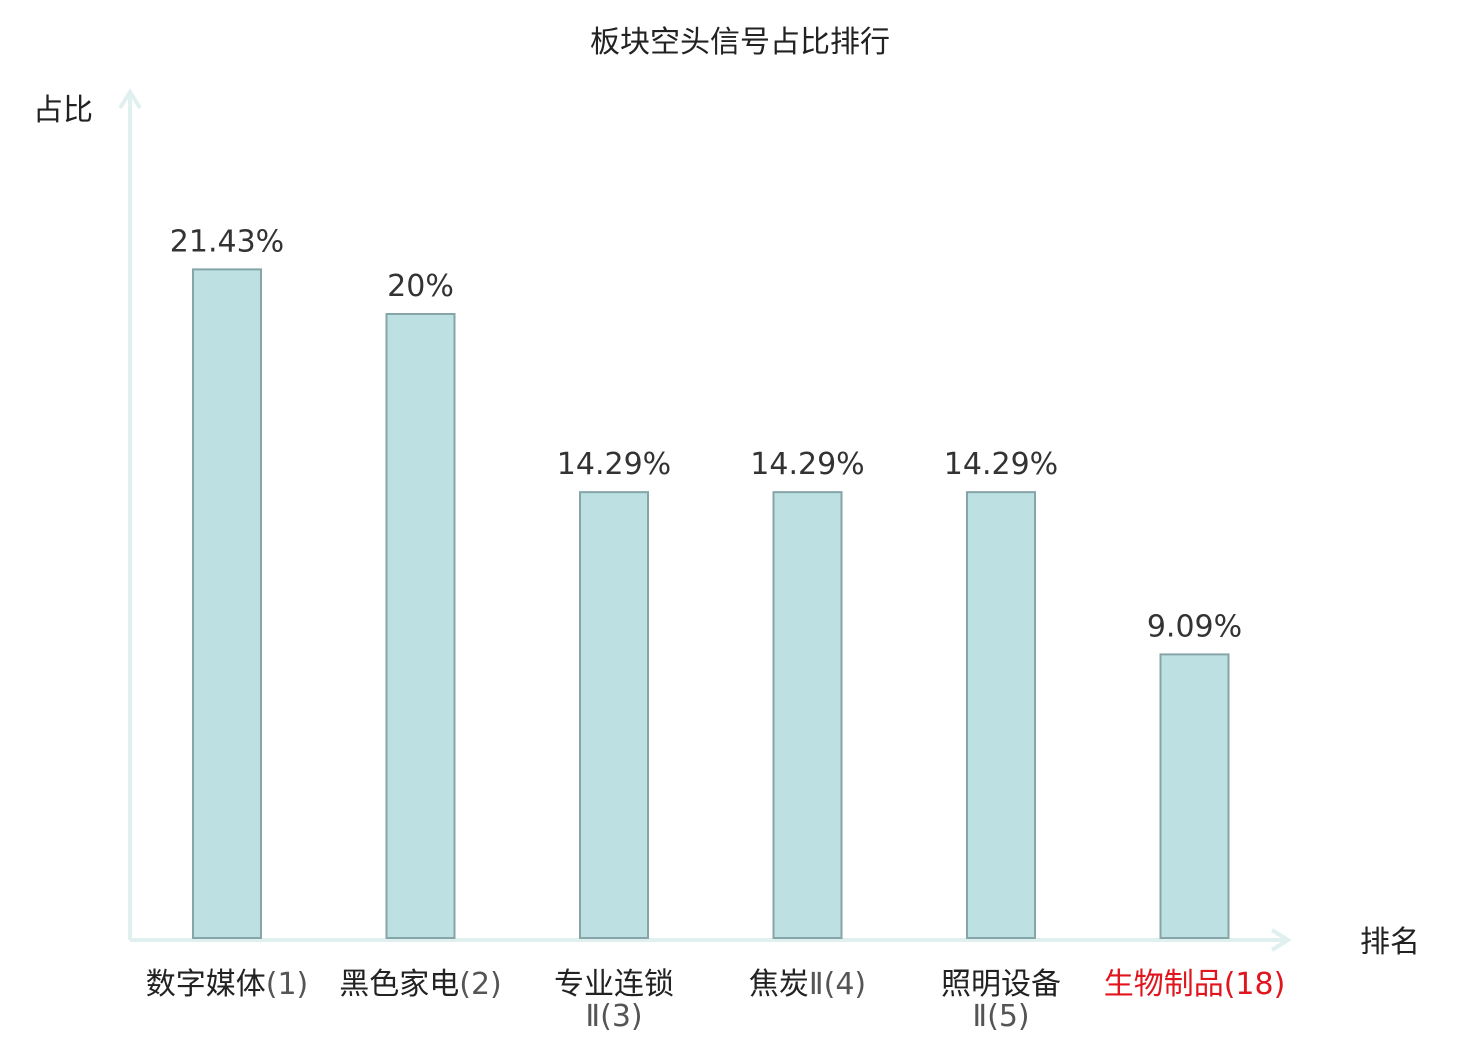  I want to click on chart-title: 板块空头信号占比排行, so click(740, 42).